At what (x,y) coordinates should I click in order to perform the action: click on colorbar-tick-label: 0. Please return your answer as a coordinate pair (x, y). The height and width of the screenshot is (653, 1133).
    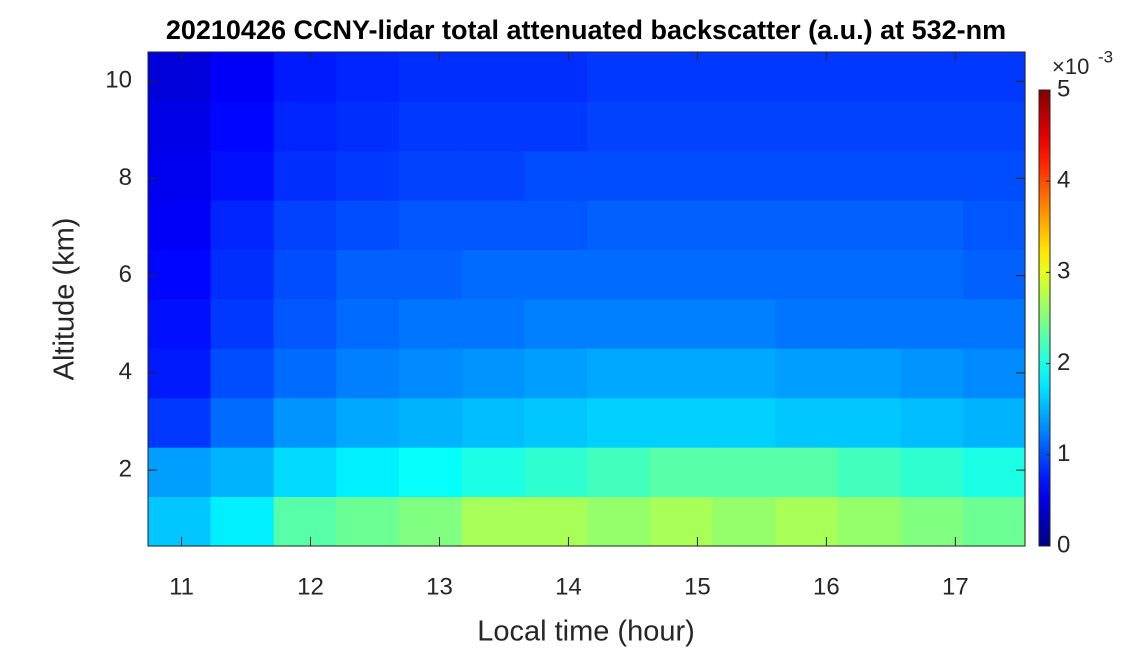
    Looking at the image, I should click on (1063, 544).